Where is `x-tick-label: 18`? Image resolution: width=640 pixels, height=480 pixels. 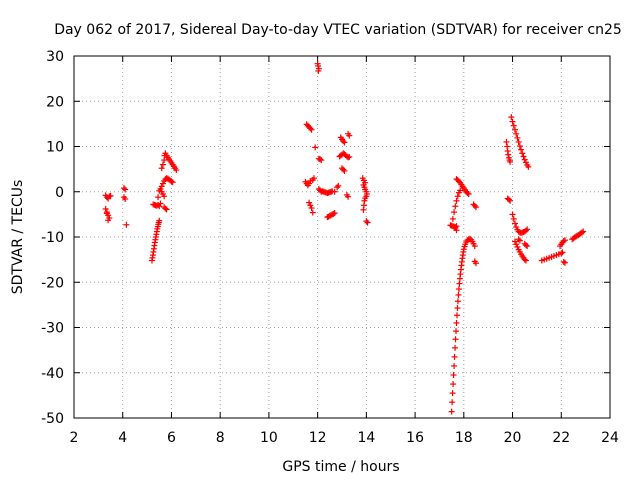
x-tick-label: 18 is located at coordinates (464, 438).